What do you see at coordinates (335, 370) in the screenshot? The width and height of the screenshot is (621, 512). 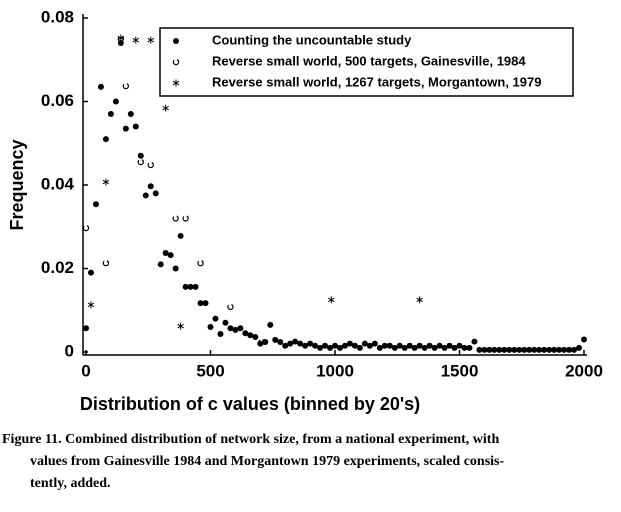 I see `x-tick-label: 1000` at bounding box center [335, 370].